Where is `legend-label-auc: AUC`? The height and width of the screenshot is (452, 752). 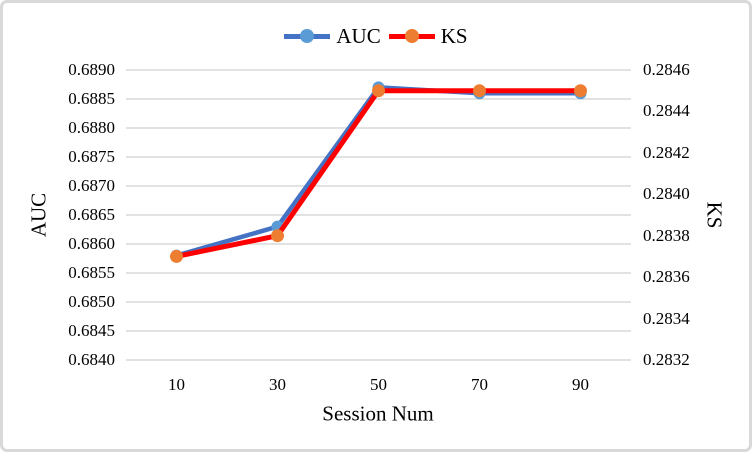 legend-label-auc: AUC is located at coordinates (358, 35).